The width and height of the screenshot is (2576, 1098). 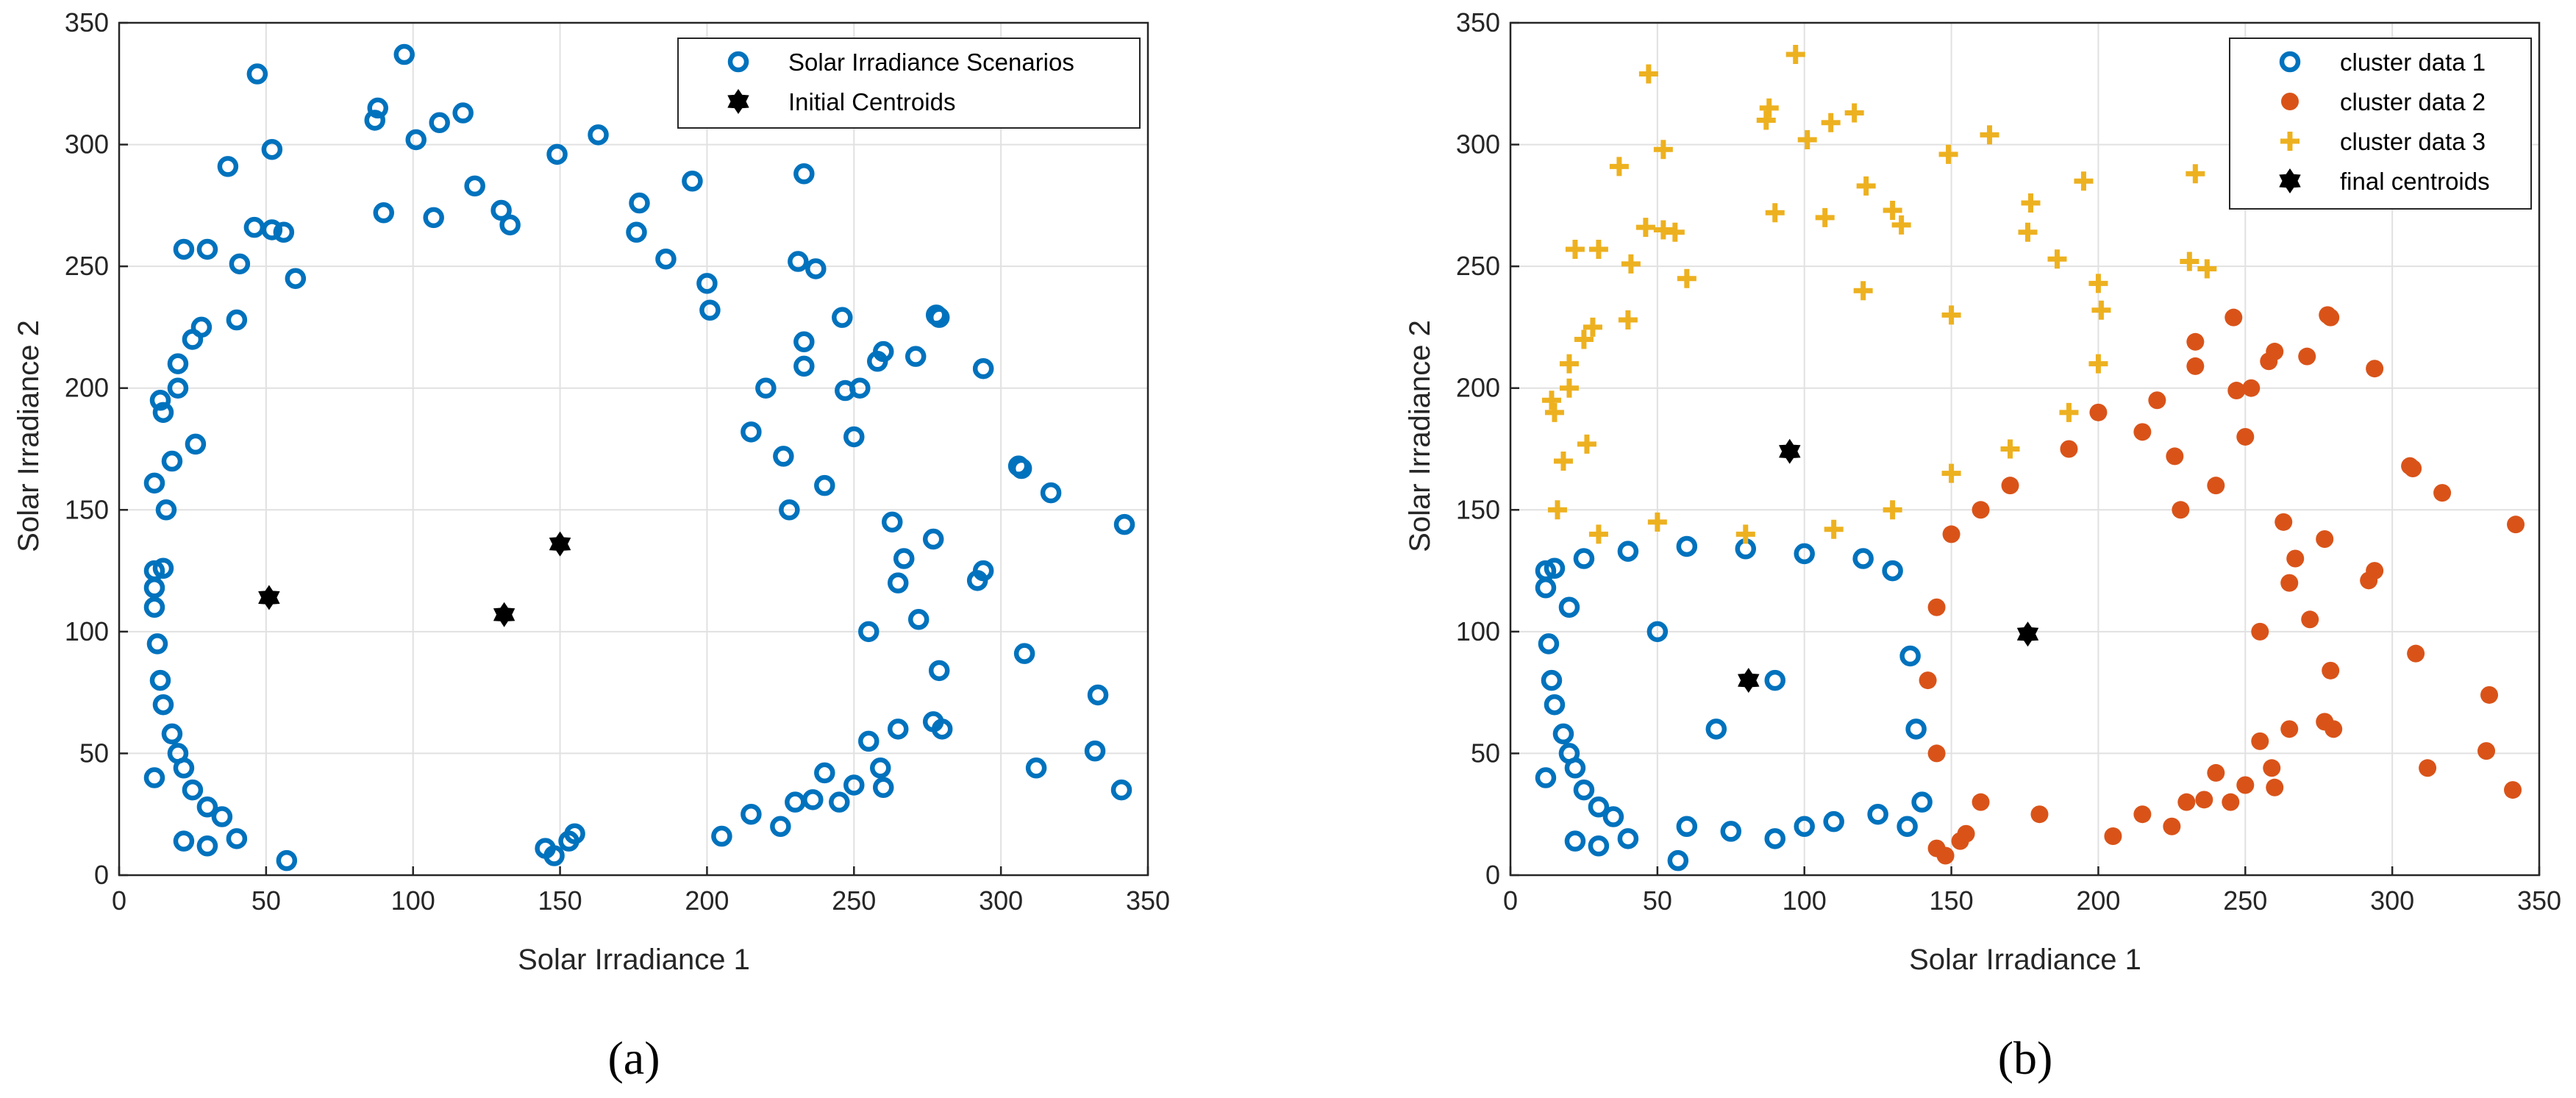 I want to click on y-tick-label: 250, so click(x=87, y=266).